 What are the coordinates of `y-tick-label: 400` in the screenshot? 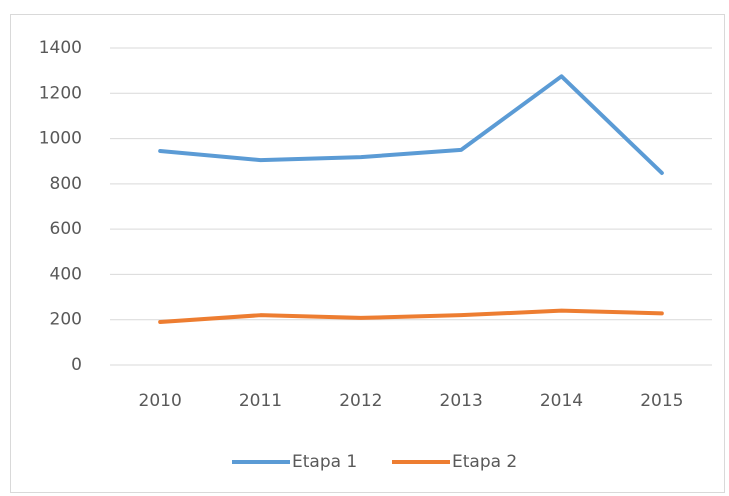 It's located at (66, 274).